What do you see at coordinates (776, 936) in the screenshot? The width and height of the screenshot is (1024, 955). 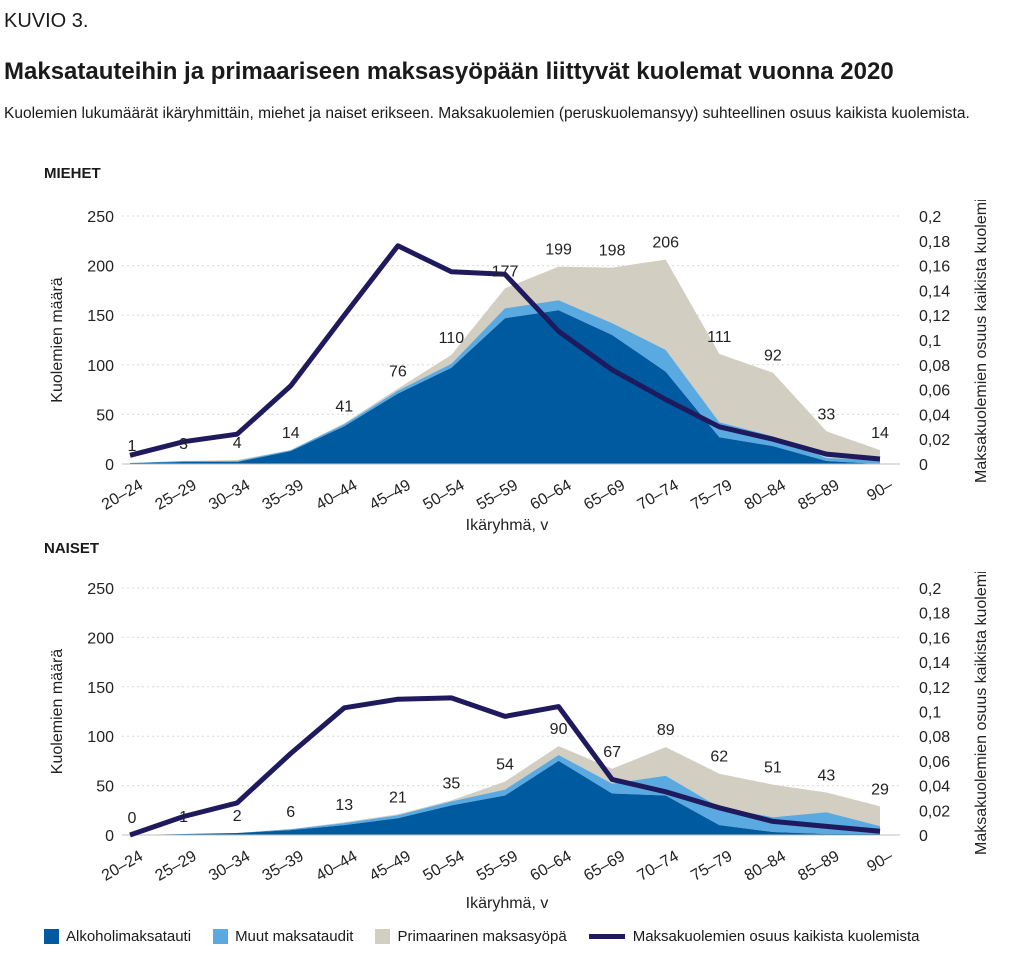 I see `legend-label-share: Maksakuolemien osuus kaikista kuolemista` at bounding box center [776, 936].